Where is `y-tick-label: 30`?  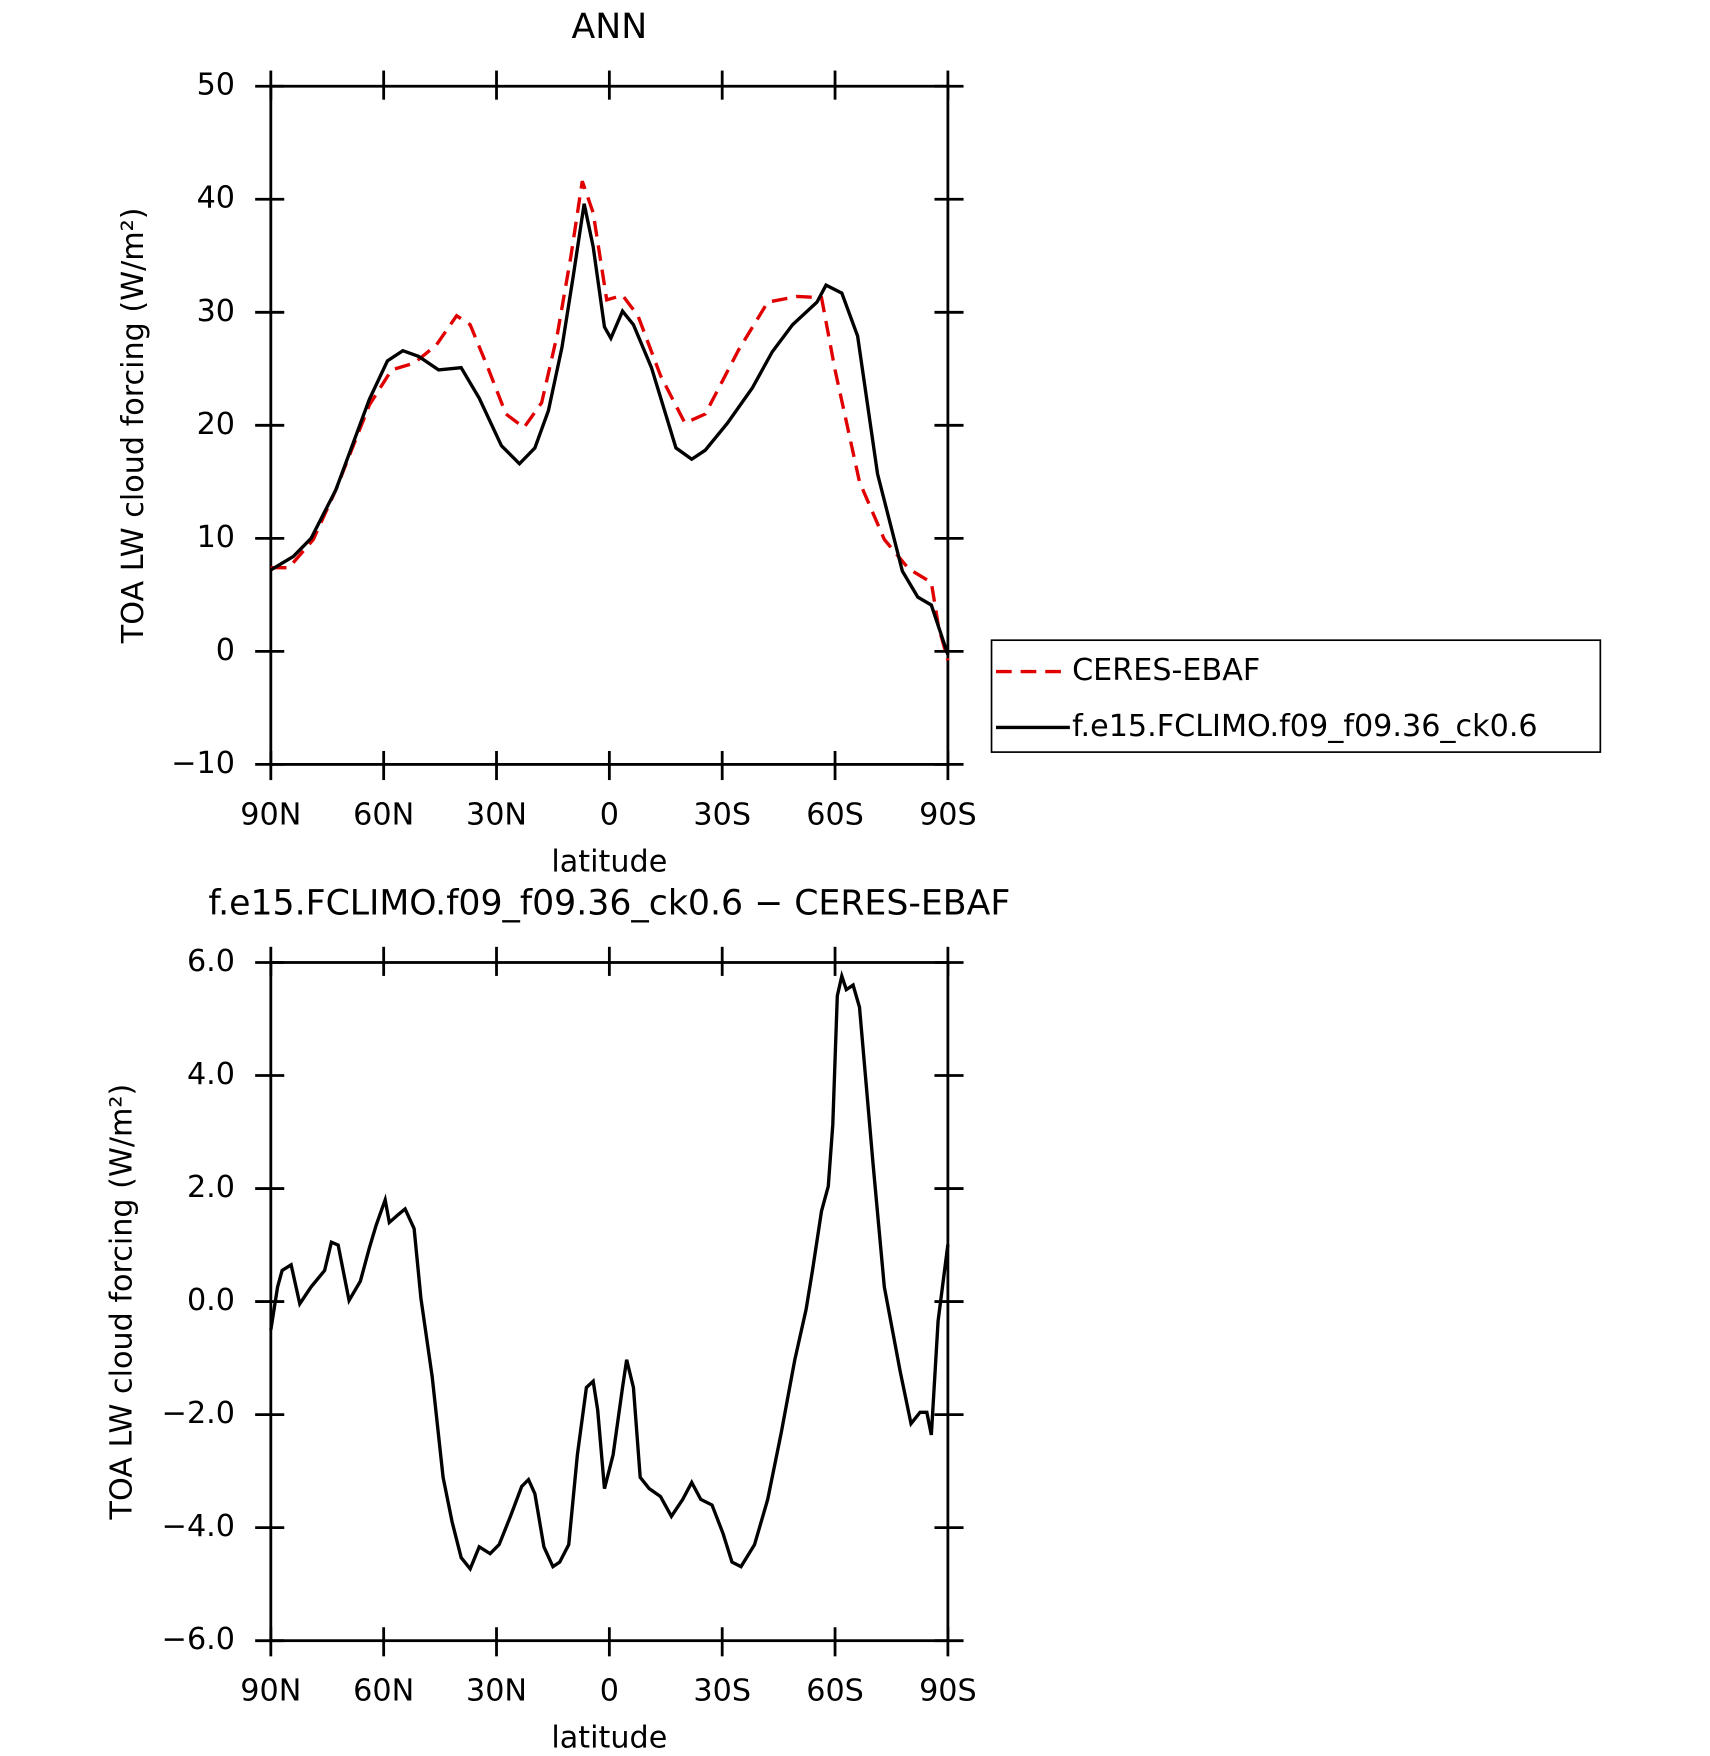
y-tick-label: 30 is located at coordinates (216, 311).